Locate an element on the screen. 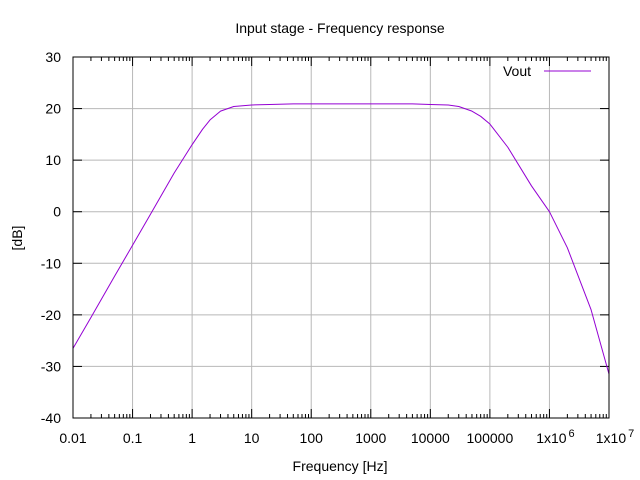 Image resolution: width=640 pixels, height=480 pixels. x-tick-label: 1x10 7 is located at coordinates (615, 437).